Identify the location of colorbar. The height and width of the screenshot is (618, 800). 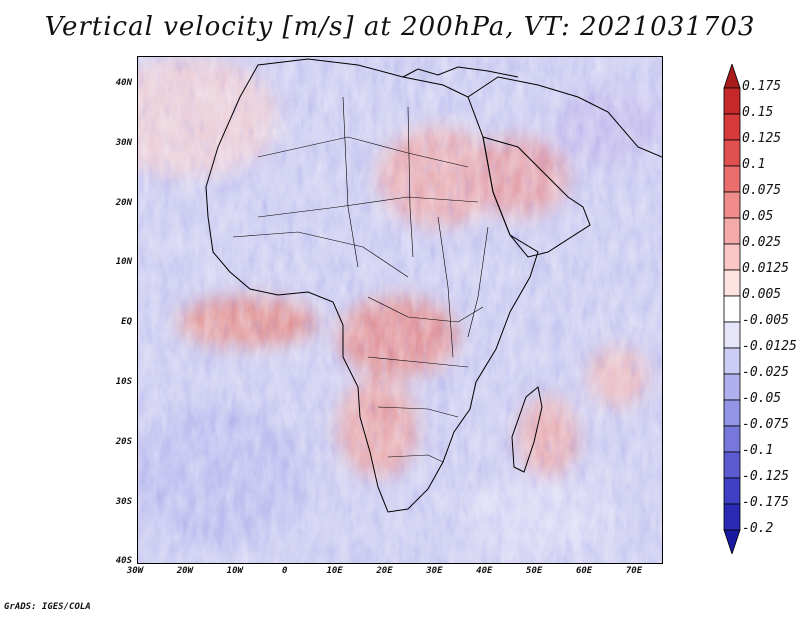
(732, 309).